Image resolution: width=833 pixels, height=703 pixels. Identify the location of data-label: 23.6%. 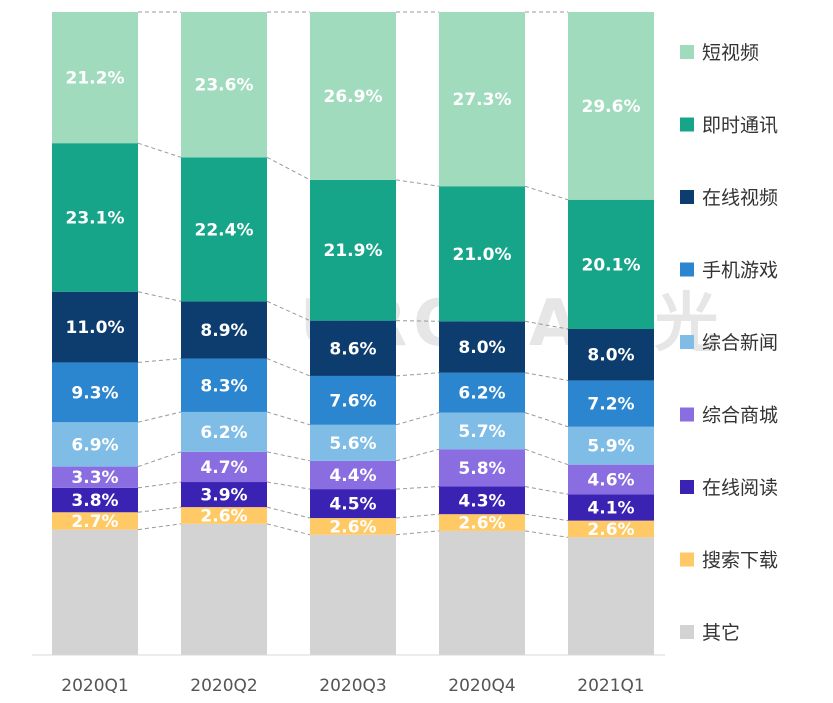
(224, 86).